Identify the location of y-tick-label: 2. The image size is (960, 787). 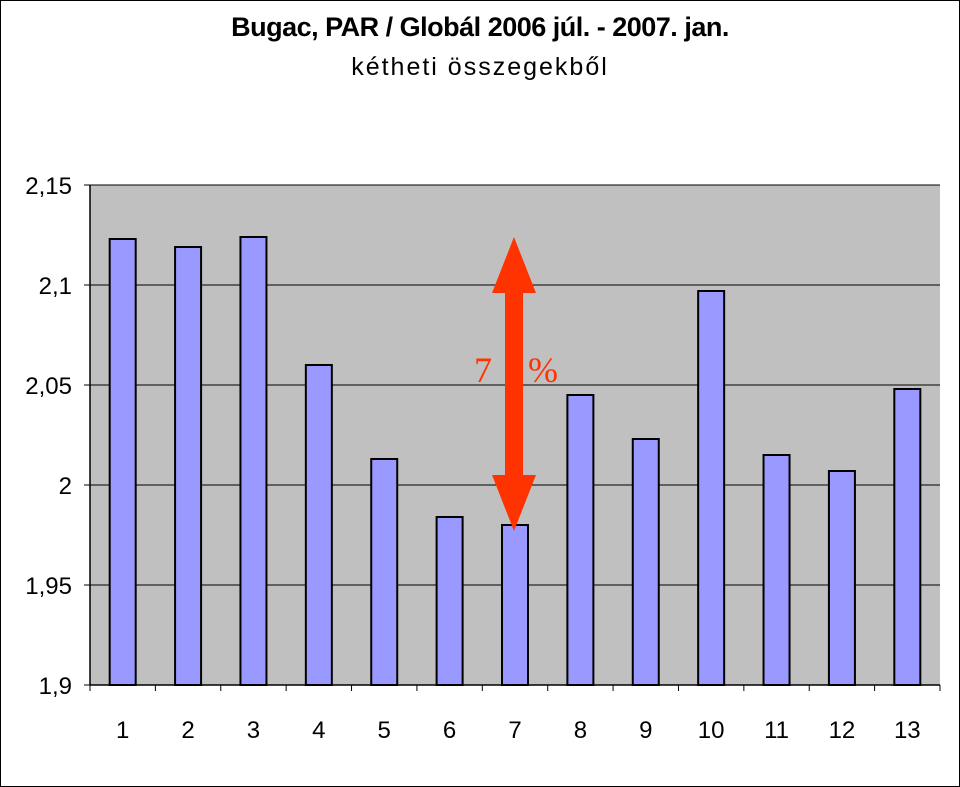
(65, 486).